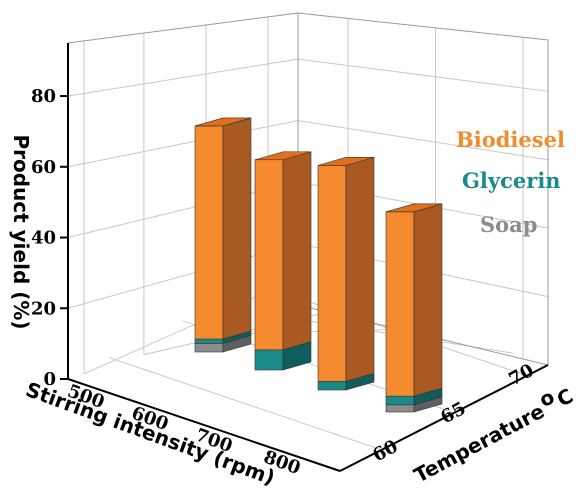 This screenshot has width=576, height=504. Describe the element at coordinates (43, 238) in the screenshot. I see `y-tick-label: 40` at that location.